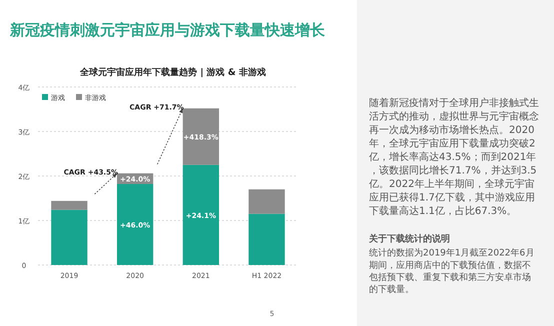  Describe the element at coordinates (409, 239) in the screenshot. I see `text: 关于下载统计的说明` at that location.